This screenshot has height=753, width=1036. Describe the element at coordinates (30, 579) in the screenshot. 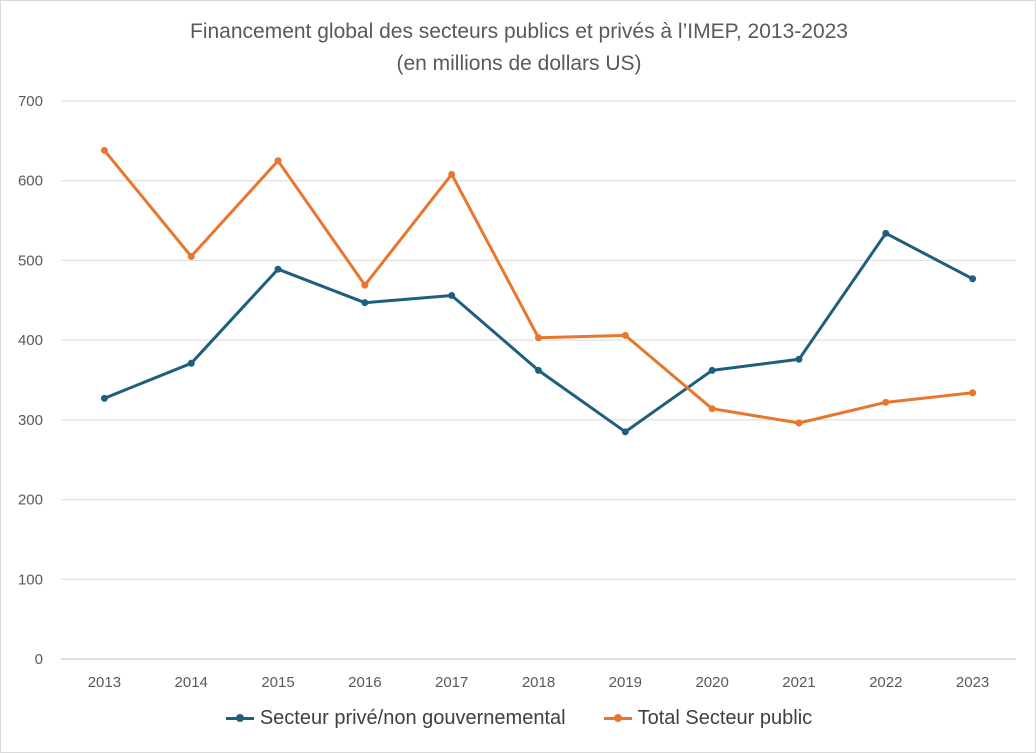

I see `y-tick-label: 100` at that location.